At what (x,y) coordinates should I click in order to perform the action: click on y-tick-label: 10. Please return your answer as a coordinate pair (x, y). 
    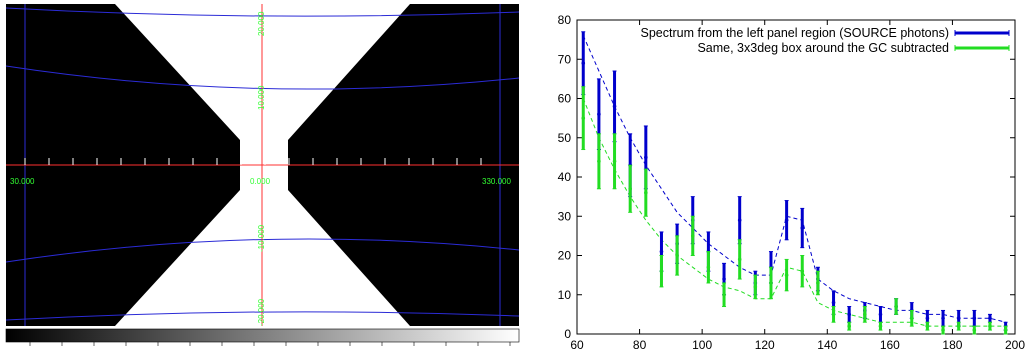
    Looking at the image, I should click on (565, 295).